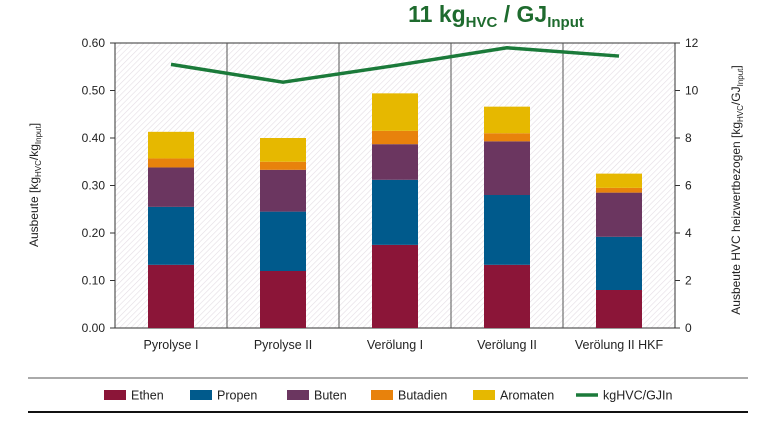  Describe the element at coordinates (688, 138) in the screenshot. I see `y-right-tick-label: 8` at that location.